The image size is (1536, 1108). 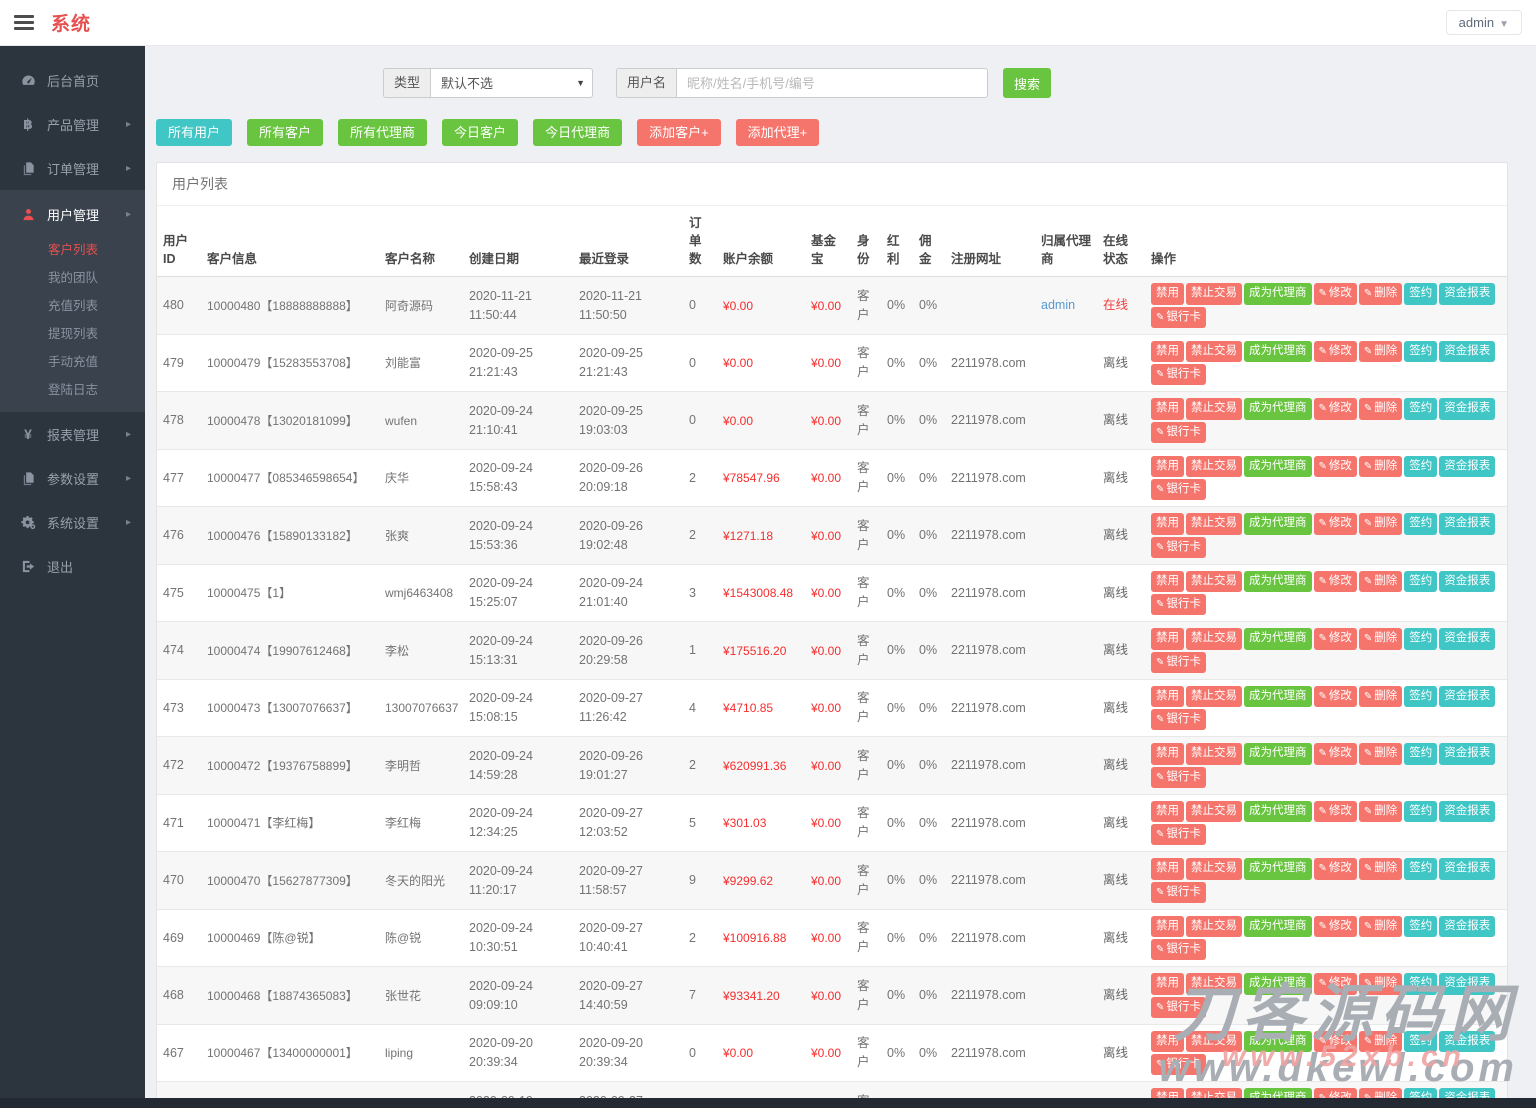 What do you see at coordinates (1058, 305) in the screenshot?
I see `agent-link: admin` at bounding box center [1058, 305].